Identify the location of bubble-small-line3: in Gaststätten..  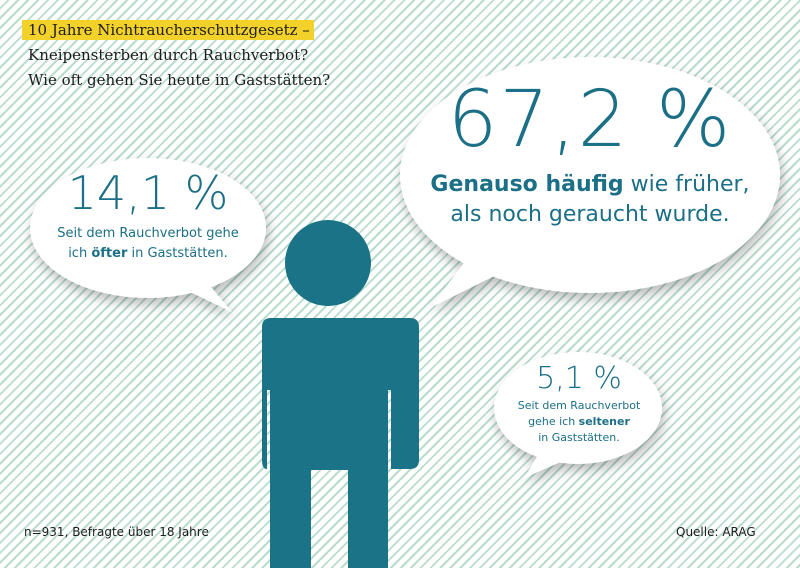
(579, 437).